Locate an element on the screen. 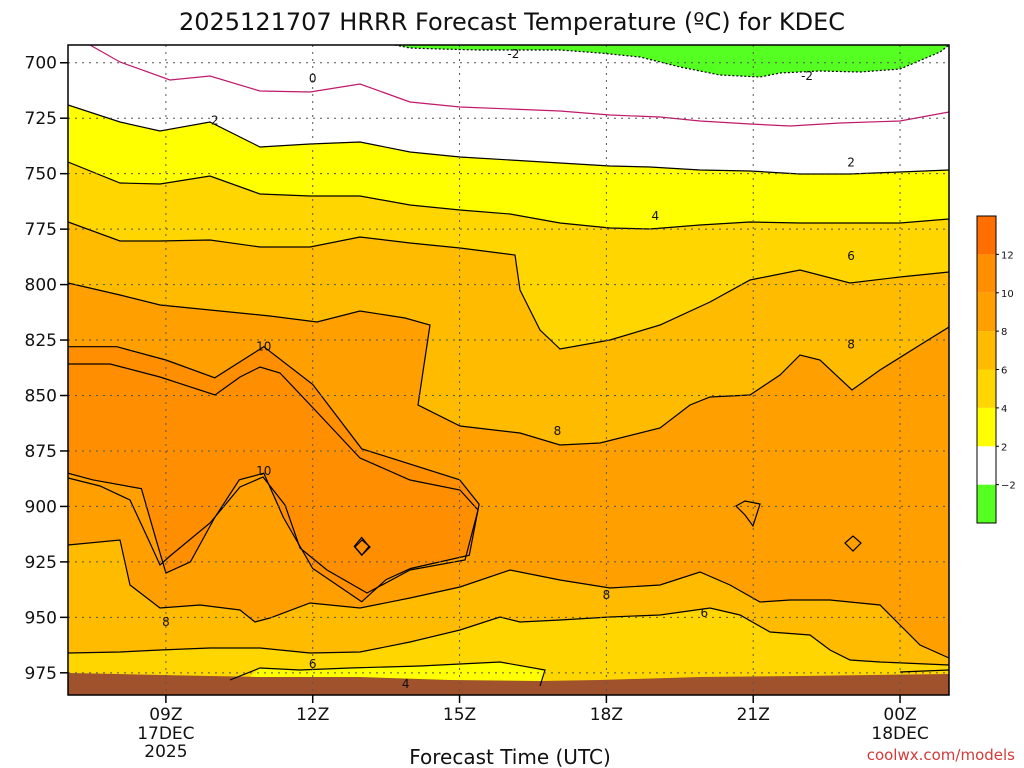 This screenshot has width=1024, height=768. surface-ground is located at coordinates (508, 684).